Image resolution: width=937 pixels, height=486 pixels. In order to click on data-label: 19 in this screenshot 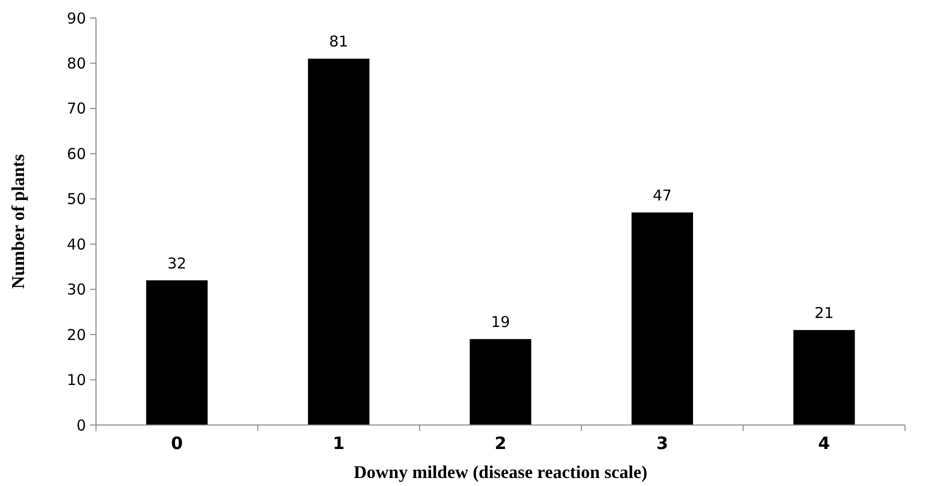, I will do `click(500, 322)`.